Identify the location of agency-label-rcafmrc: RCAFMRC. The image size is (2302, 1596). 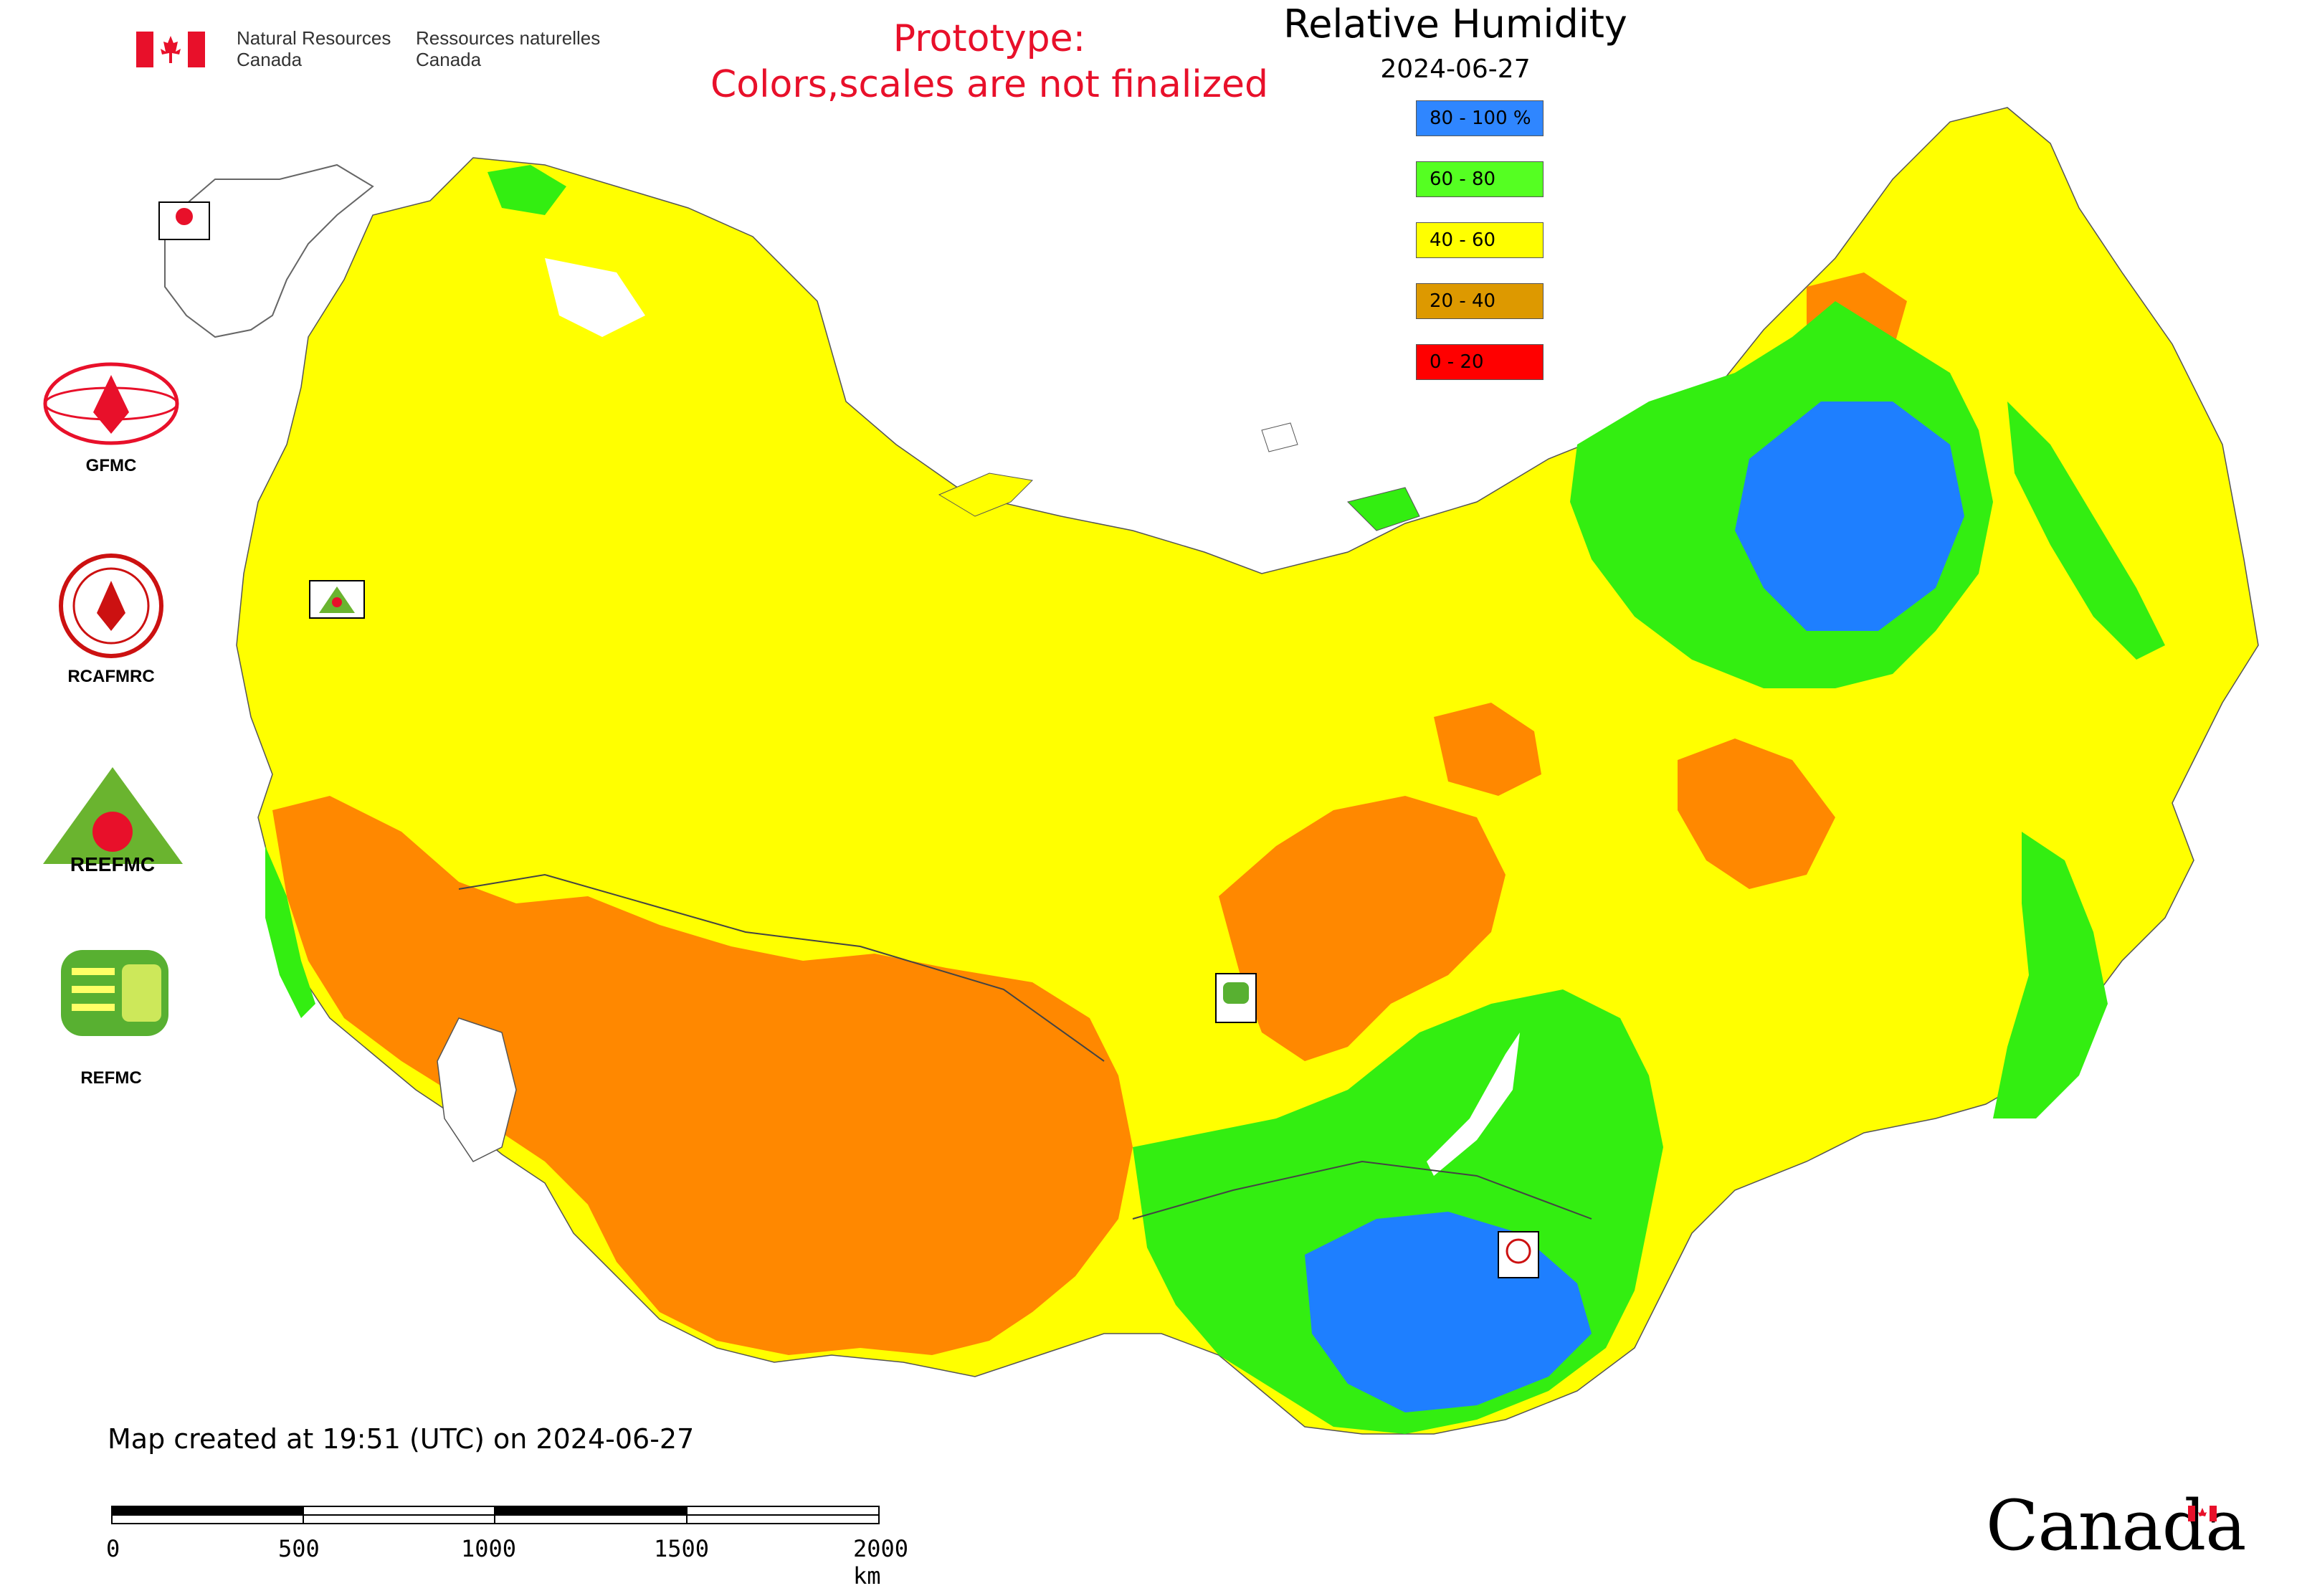
(111, 676).